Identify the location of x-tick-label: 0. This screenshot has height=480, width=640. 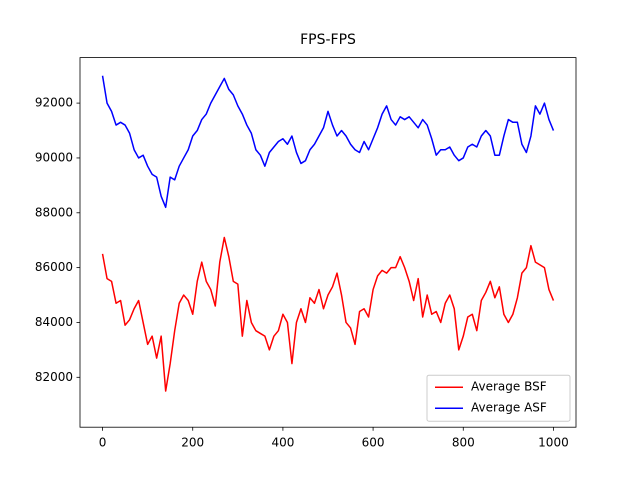
(103, 443).